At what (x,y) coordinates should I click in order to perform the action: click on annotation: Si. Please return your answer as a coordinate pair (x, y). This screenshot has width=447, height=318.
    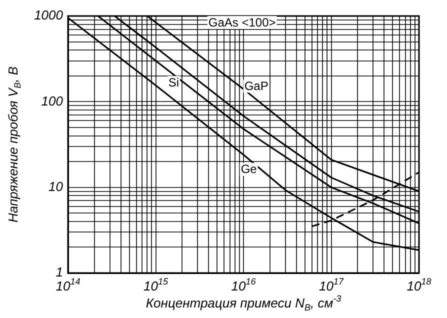
    Looking at the image, I should click on (173, 82).